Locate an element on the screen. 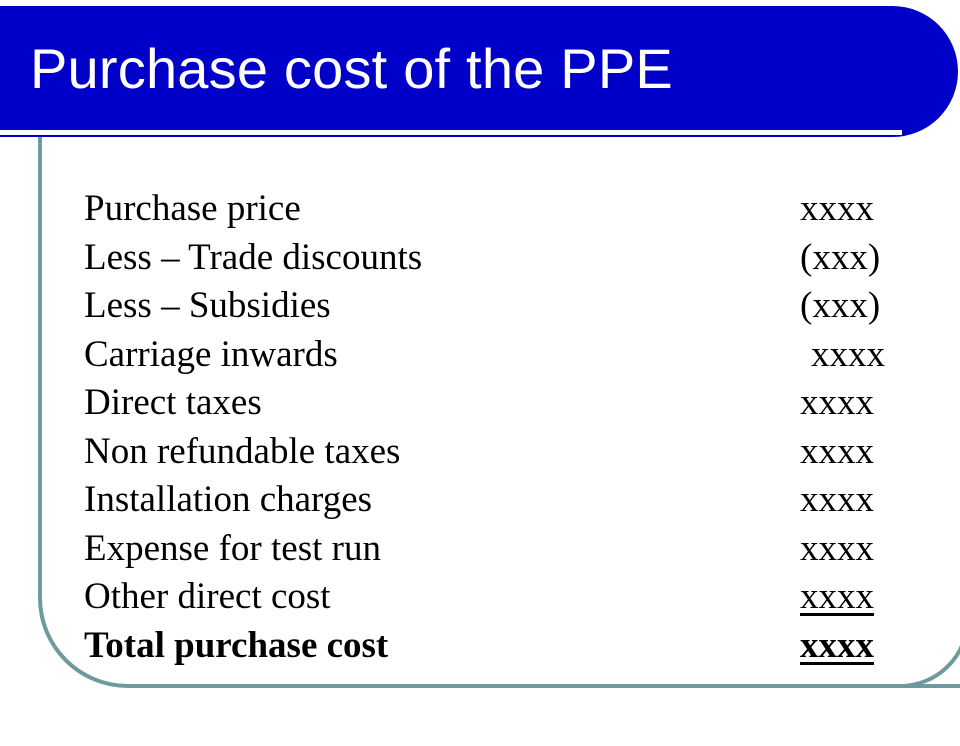  cost-row-carriage-inwards: Carriage inwards xxxx is located at coordinates (487, 356).